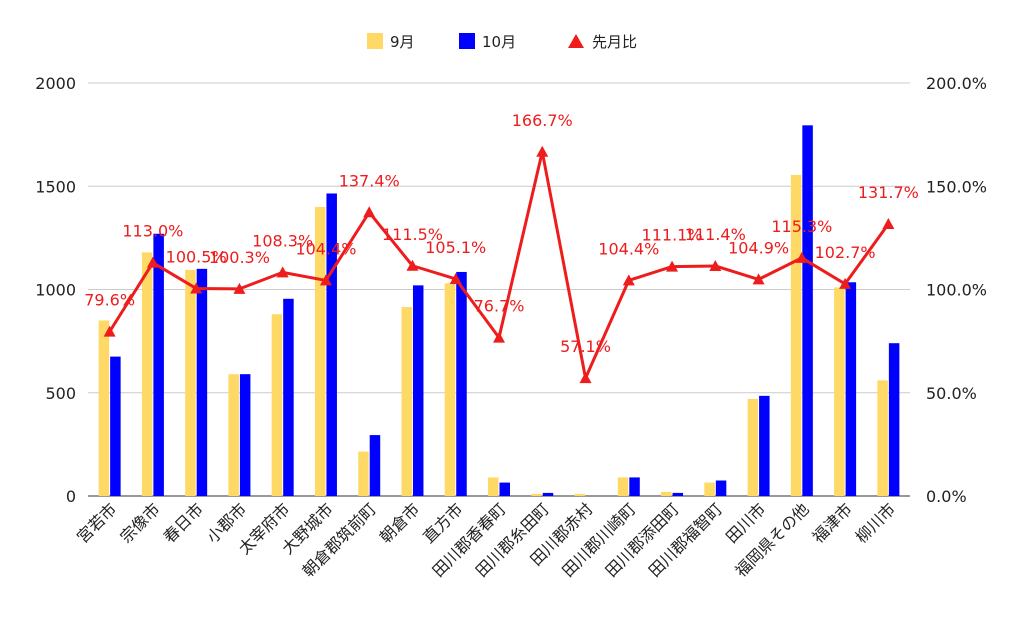 This screenshot has height=633, width=1024. What do you see at coordinates (139, 522) in the screenshot?
I see `category-label: 宗像市` at bounding box center [139, 522].